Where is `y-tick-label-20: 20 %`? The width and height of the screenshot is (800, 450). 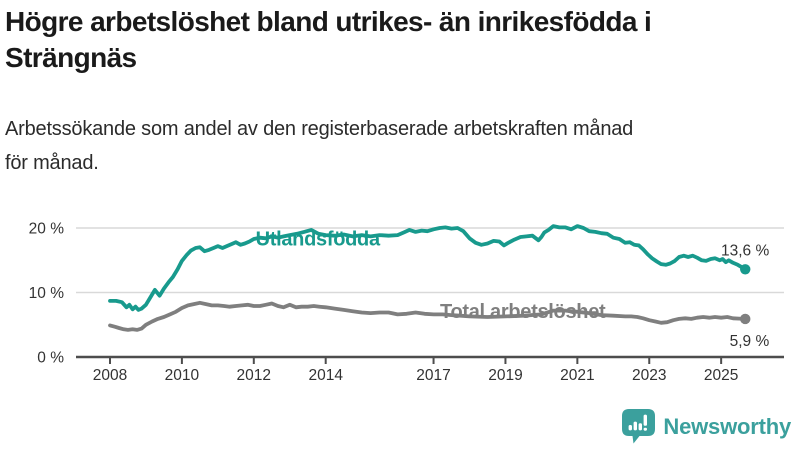
y-tick-label-20: 20 % is located at coordinates (47, 229).